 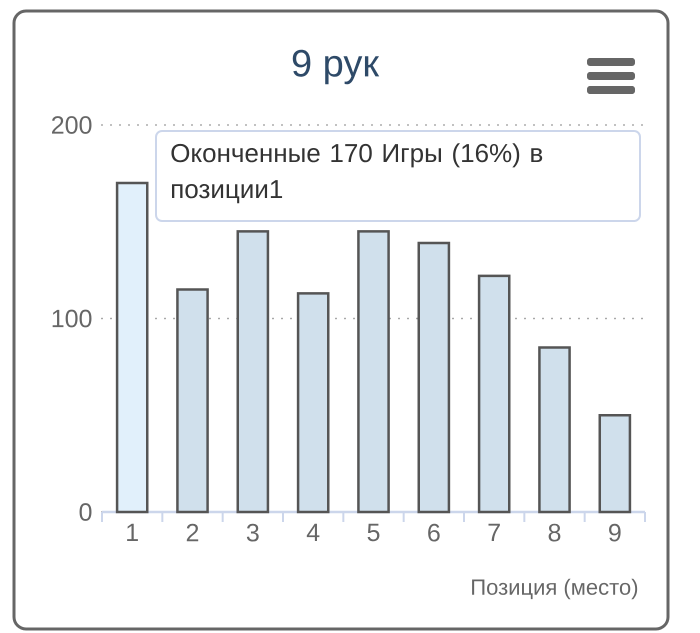 What do you see at coordinates (72, 319) in the screenshot?
I see `y-tick-label: 100` at bounding box center [72, 319].